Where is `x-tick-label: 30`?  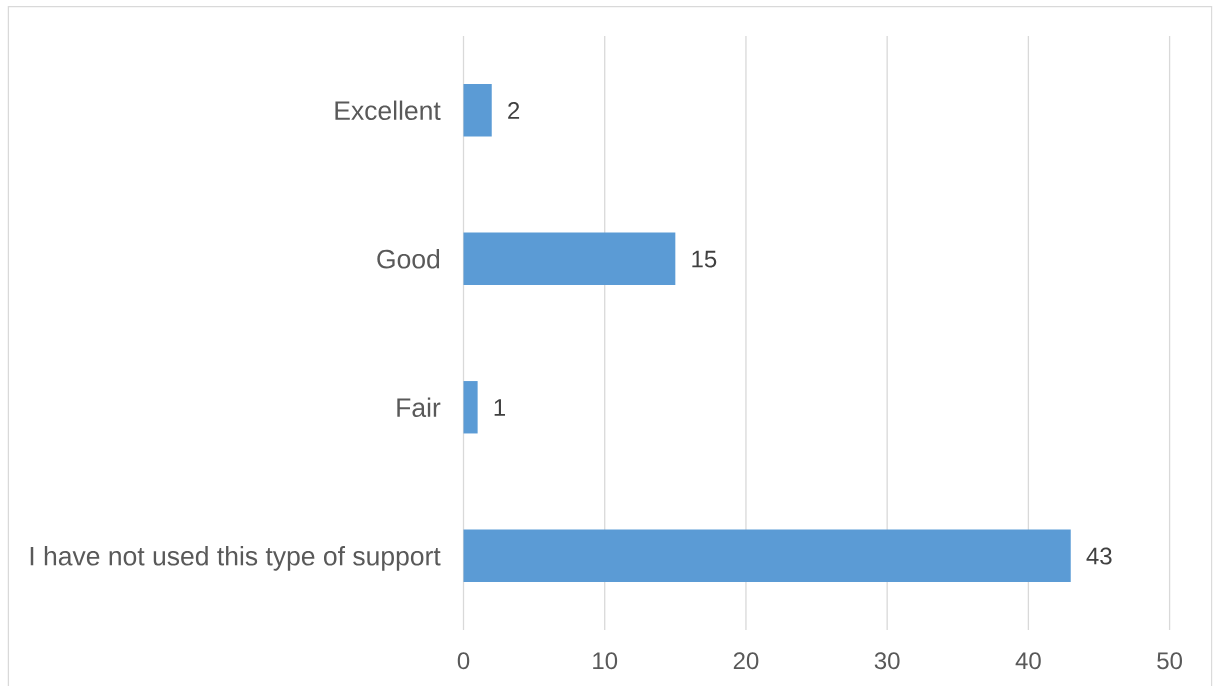 x-tick-label: 30 is located at coordinates (887, 661).